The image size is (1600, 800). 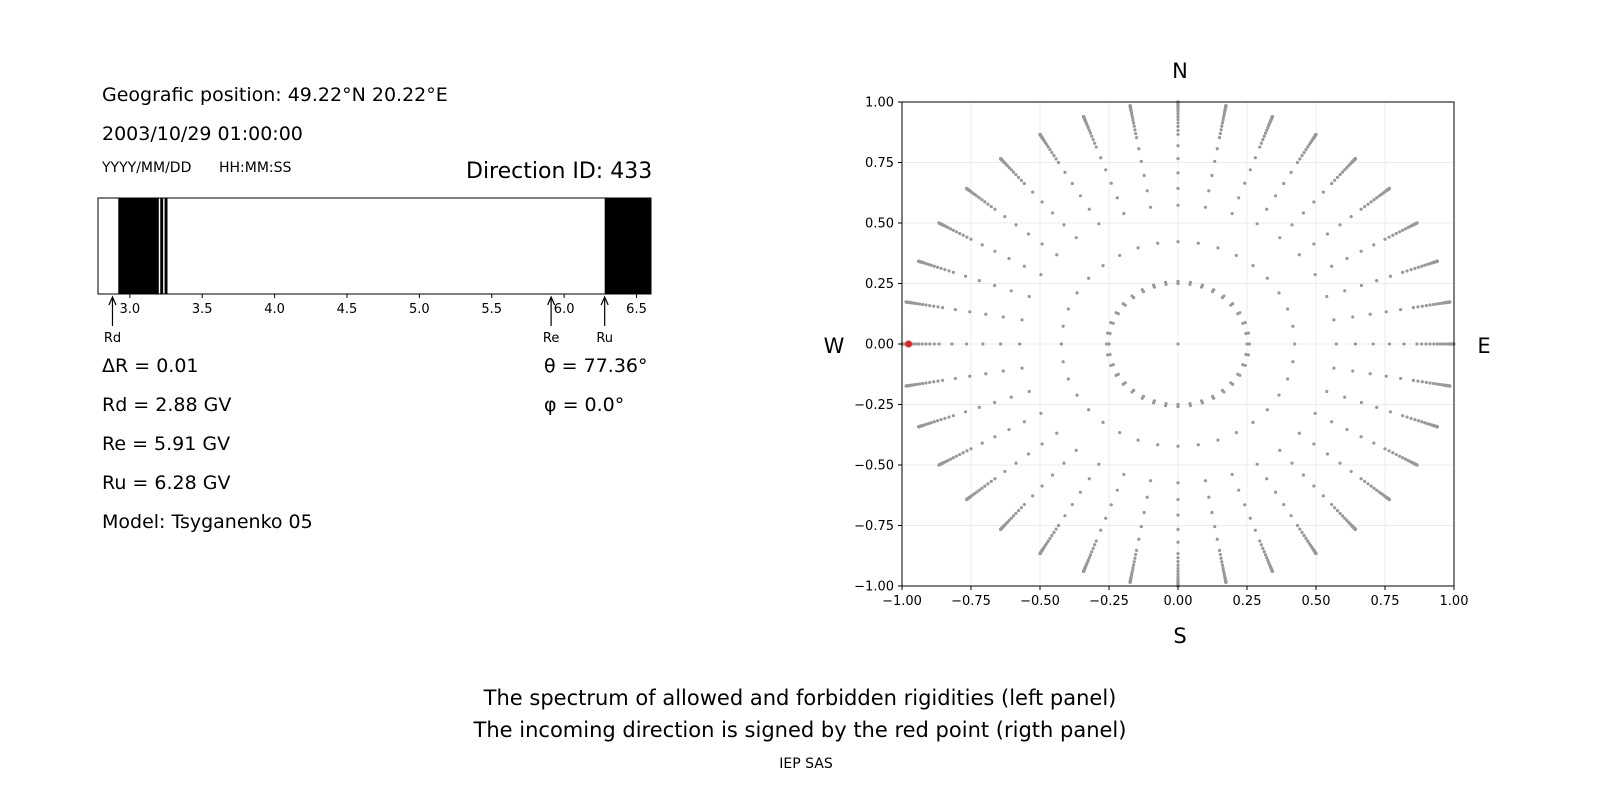 I want to click on x-tick-label: 1.00, so click(x=1454, y=601).